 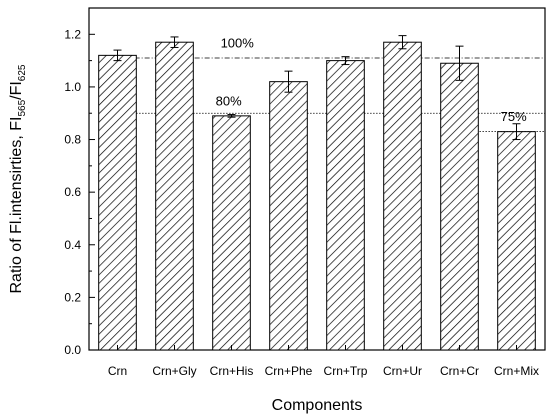 What do you see at coordinates (72, 34) in the screenshot?
I see `y-tick-label: 1.2` at bounding box center [72, 34].